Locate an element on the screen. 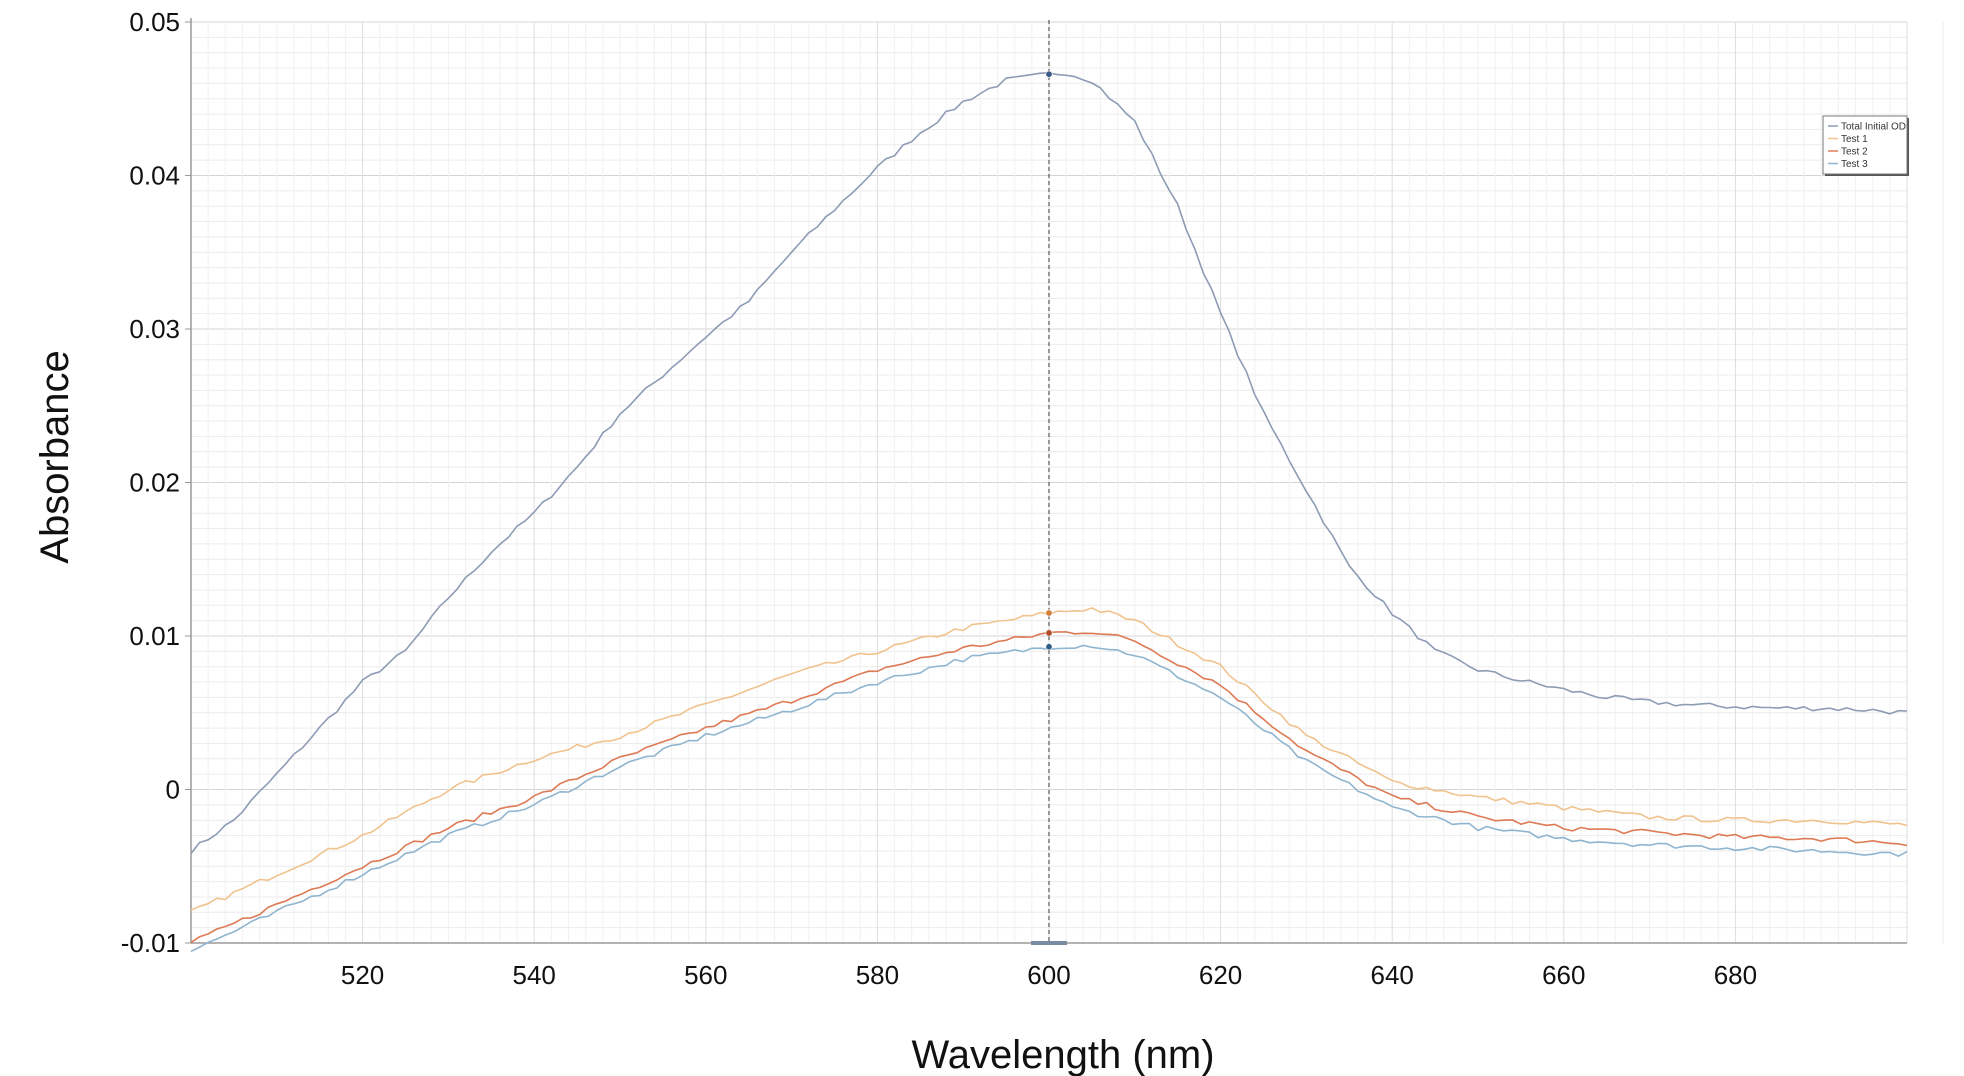 This screenshot has width=1964, height=1076. x-tick-label: 640 is located at coordinates (1392, 975).